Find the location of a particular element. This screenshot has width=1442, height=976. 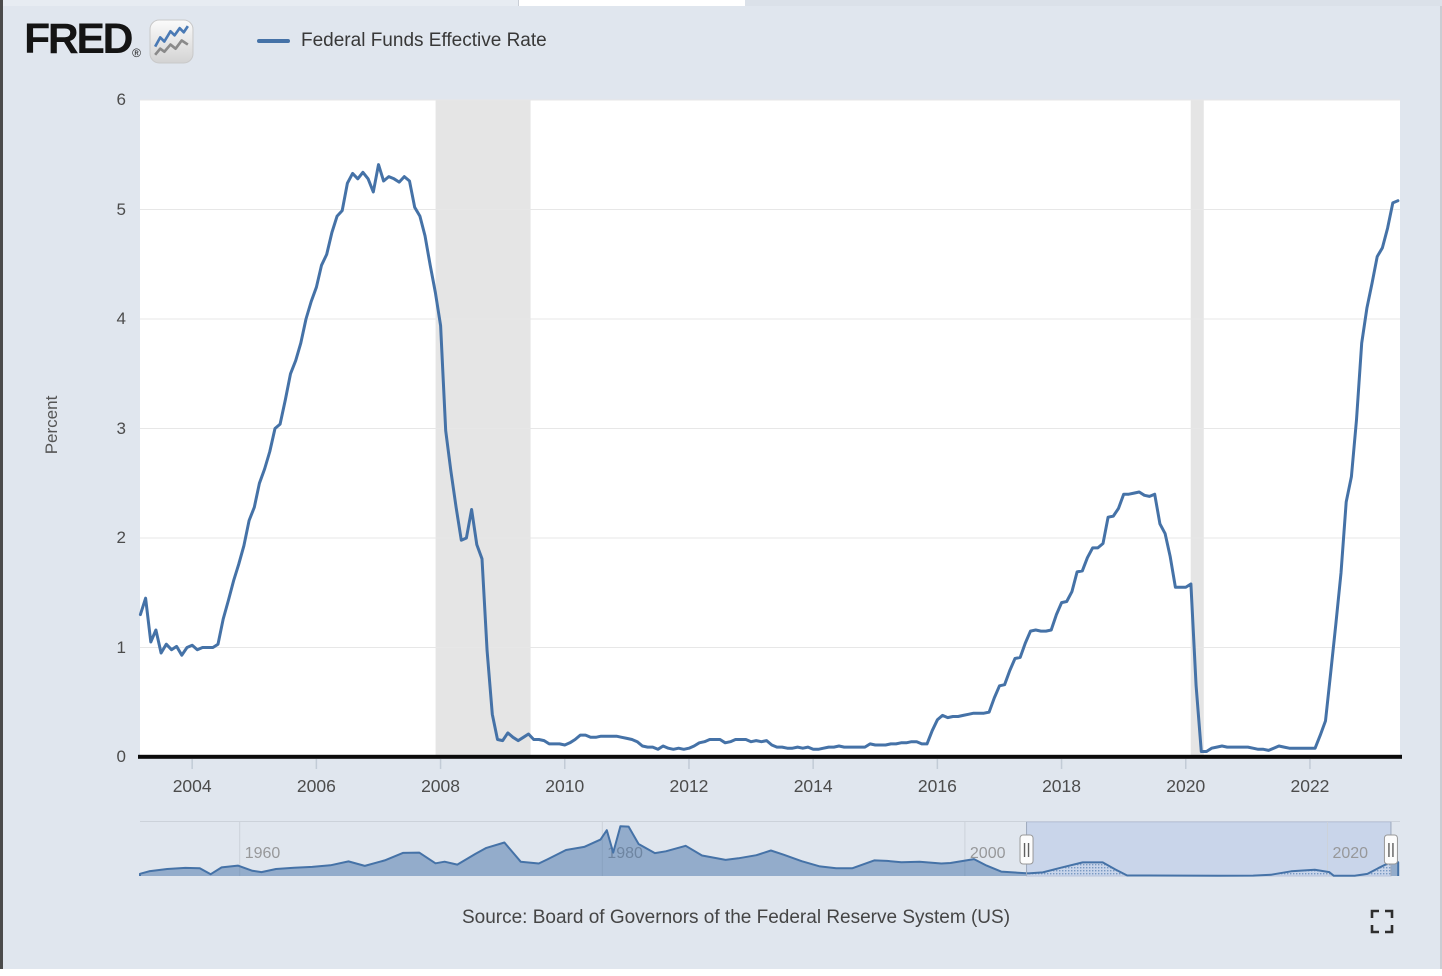

y-tick-label: 6 is located at coordinates (121, 99).